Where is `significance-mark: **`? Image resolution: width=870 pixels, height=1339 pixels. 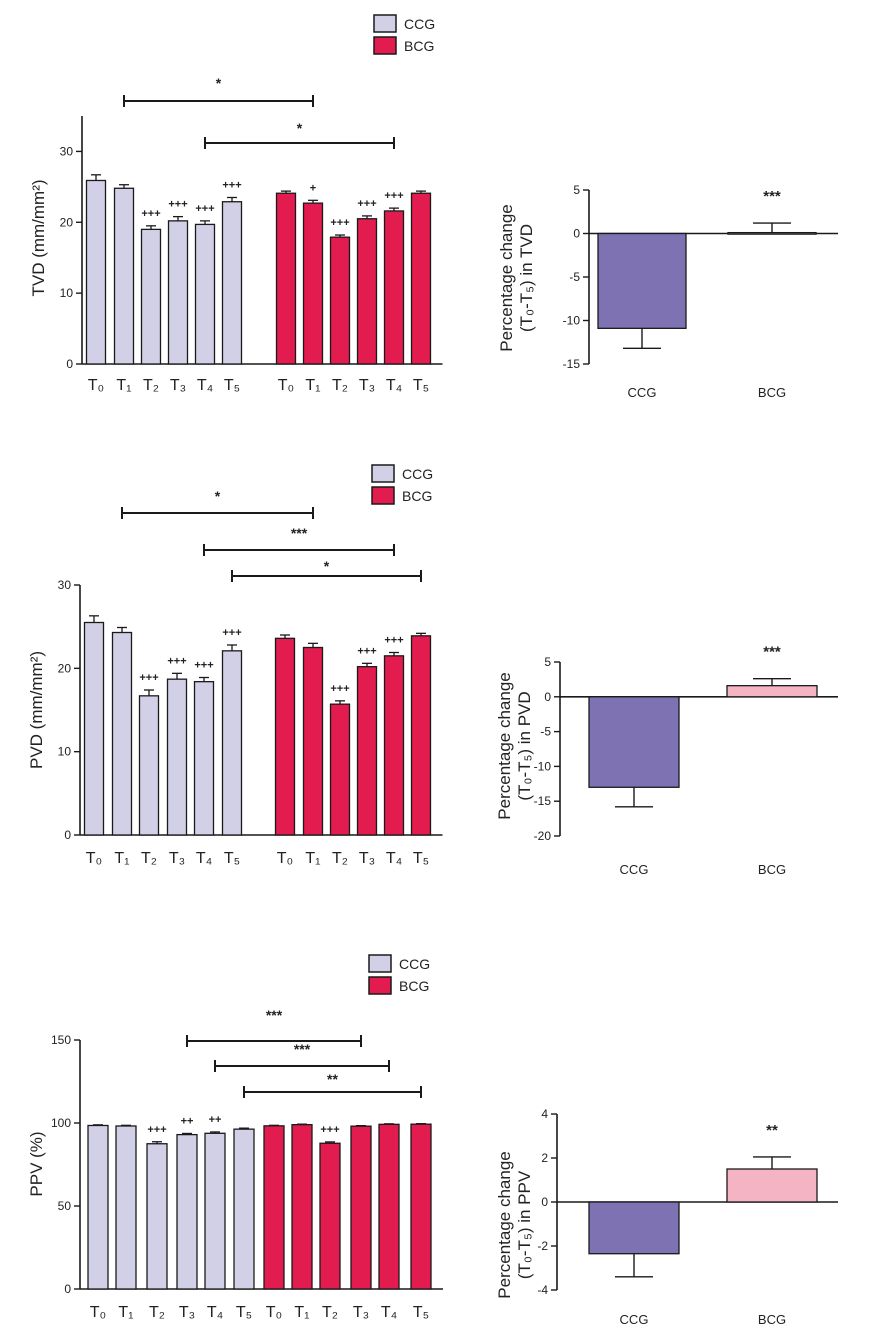
significance-mark: ** is located at coordinates (772, 1130).